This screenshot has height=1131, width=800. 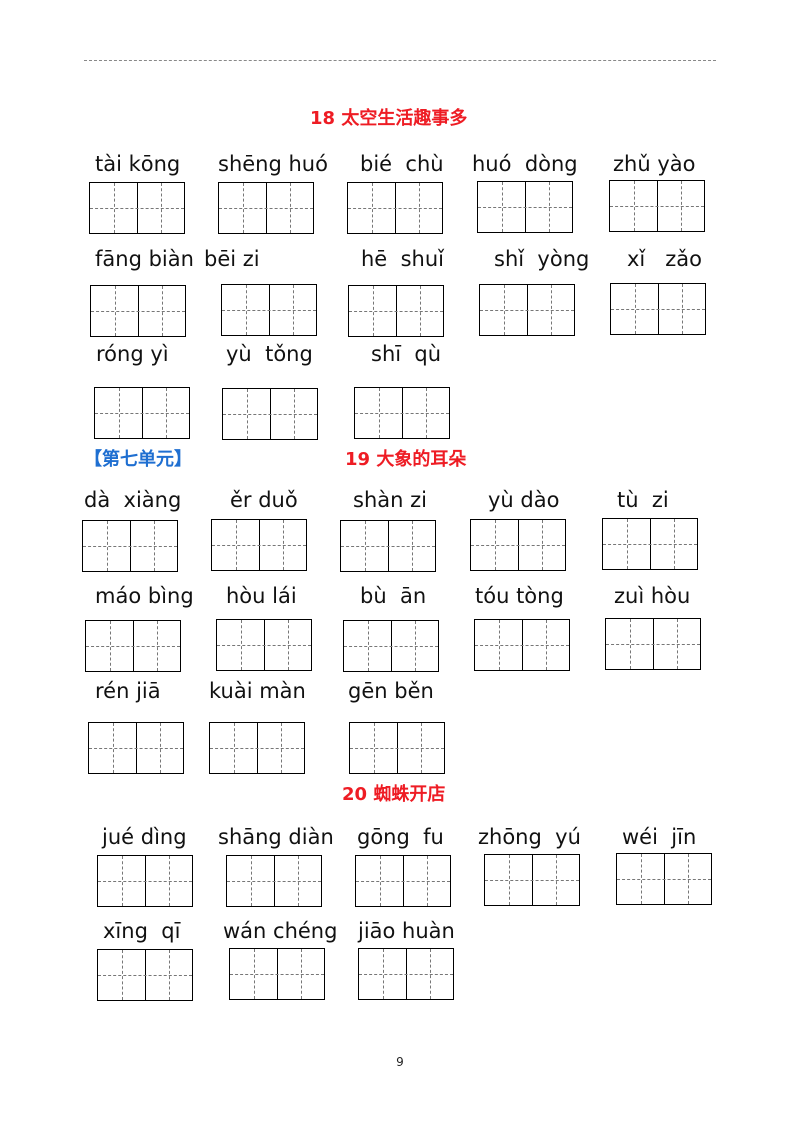 What do you see at coordinates (144, 596) in the screenshot?
I see `pinyin-word: máo bìng` at bounding box center [144, 596].